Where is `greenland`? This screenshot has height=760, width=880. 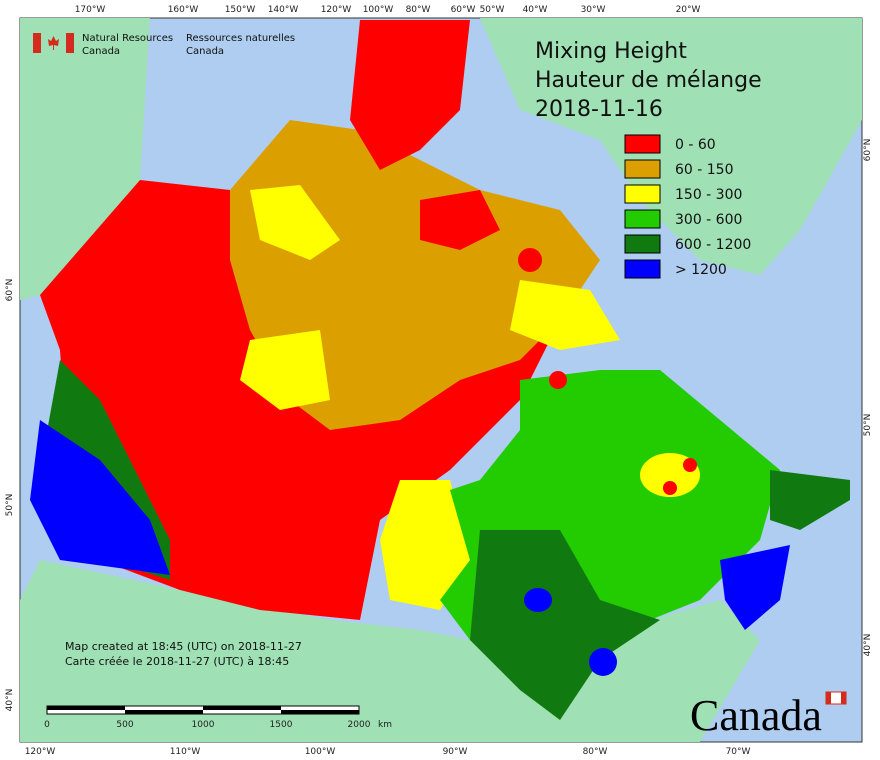
greenland is located at coordinates (671, 146).